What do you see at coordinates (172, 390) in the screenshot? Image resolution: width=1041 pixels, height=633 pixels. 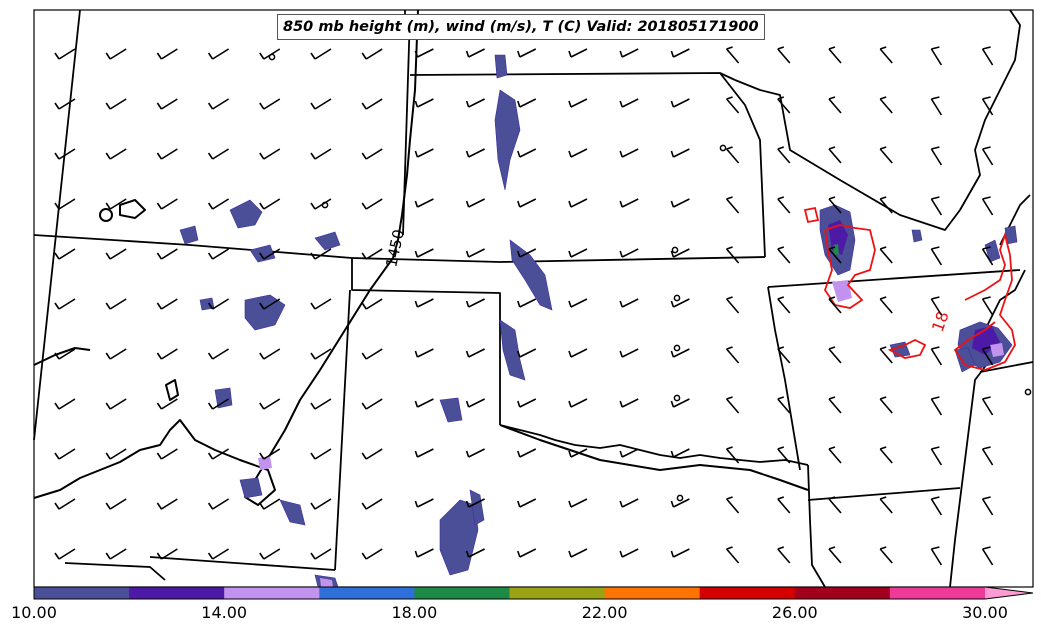 I see `height-contour-loop-c` at bounding box center [172, 390].